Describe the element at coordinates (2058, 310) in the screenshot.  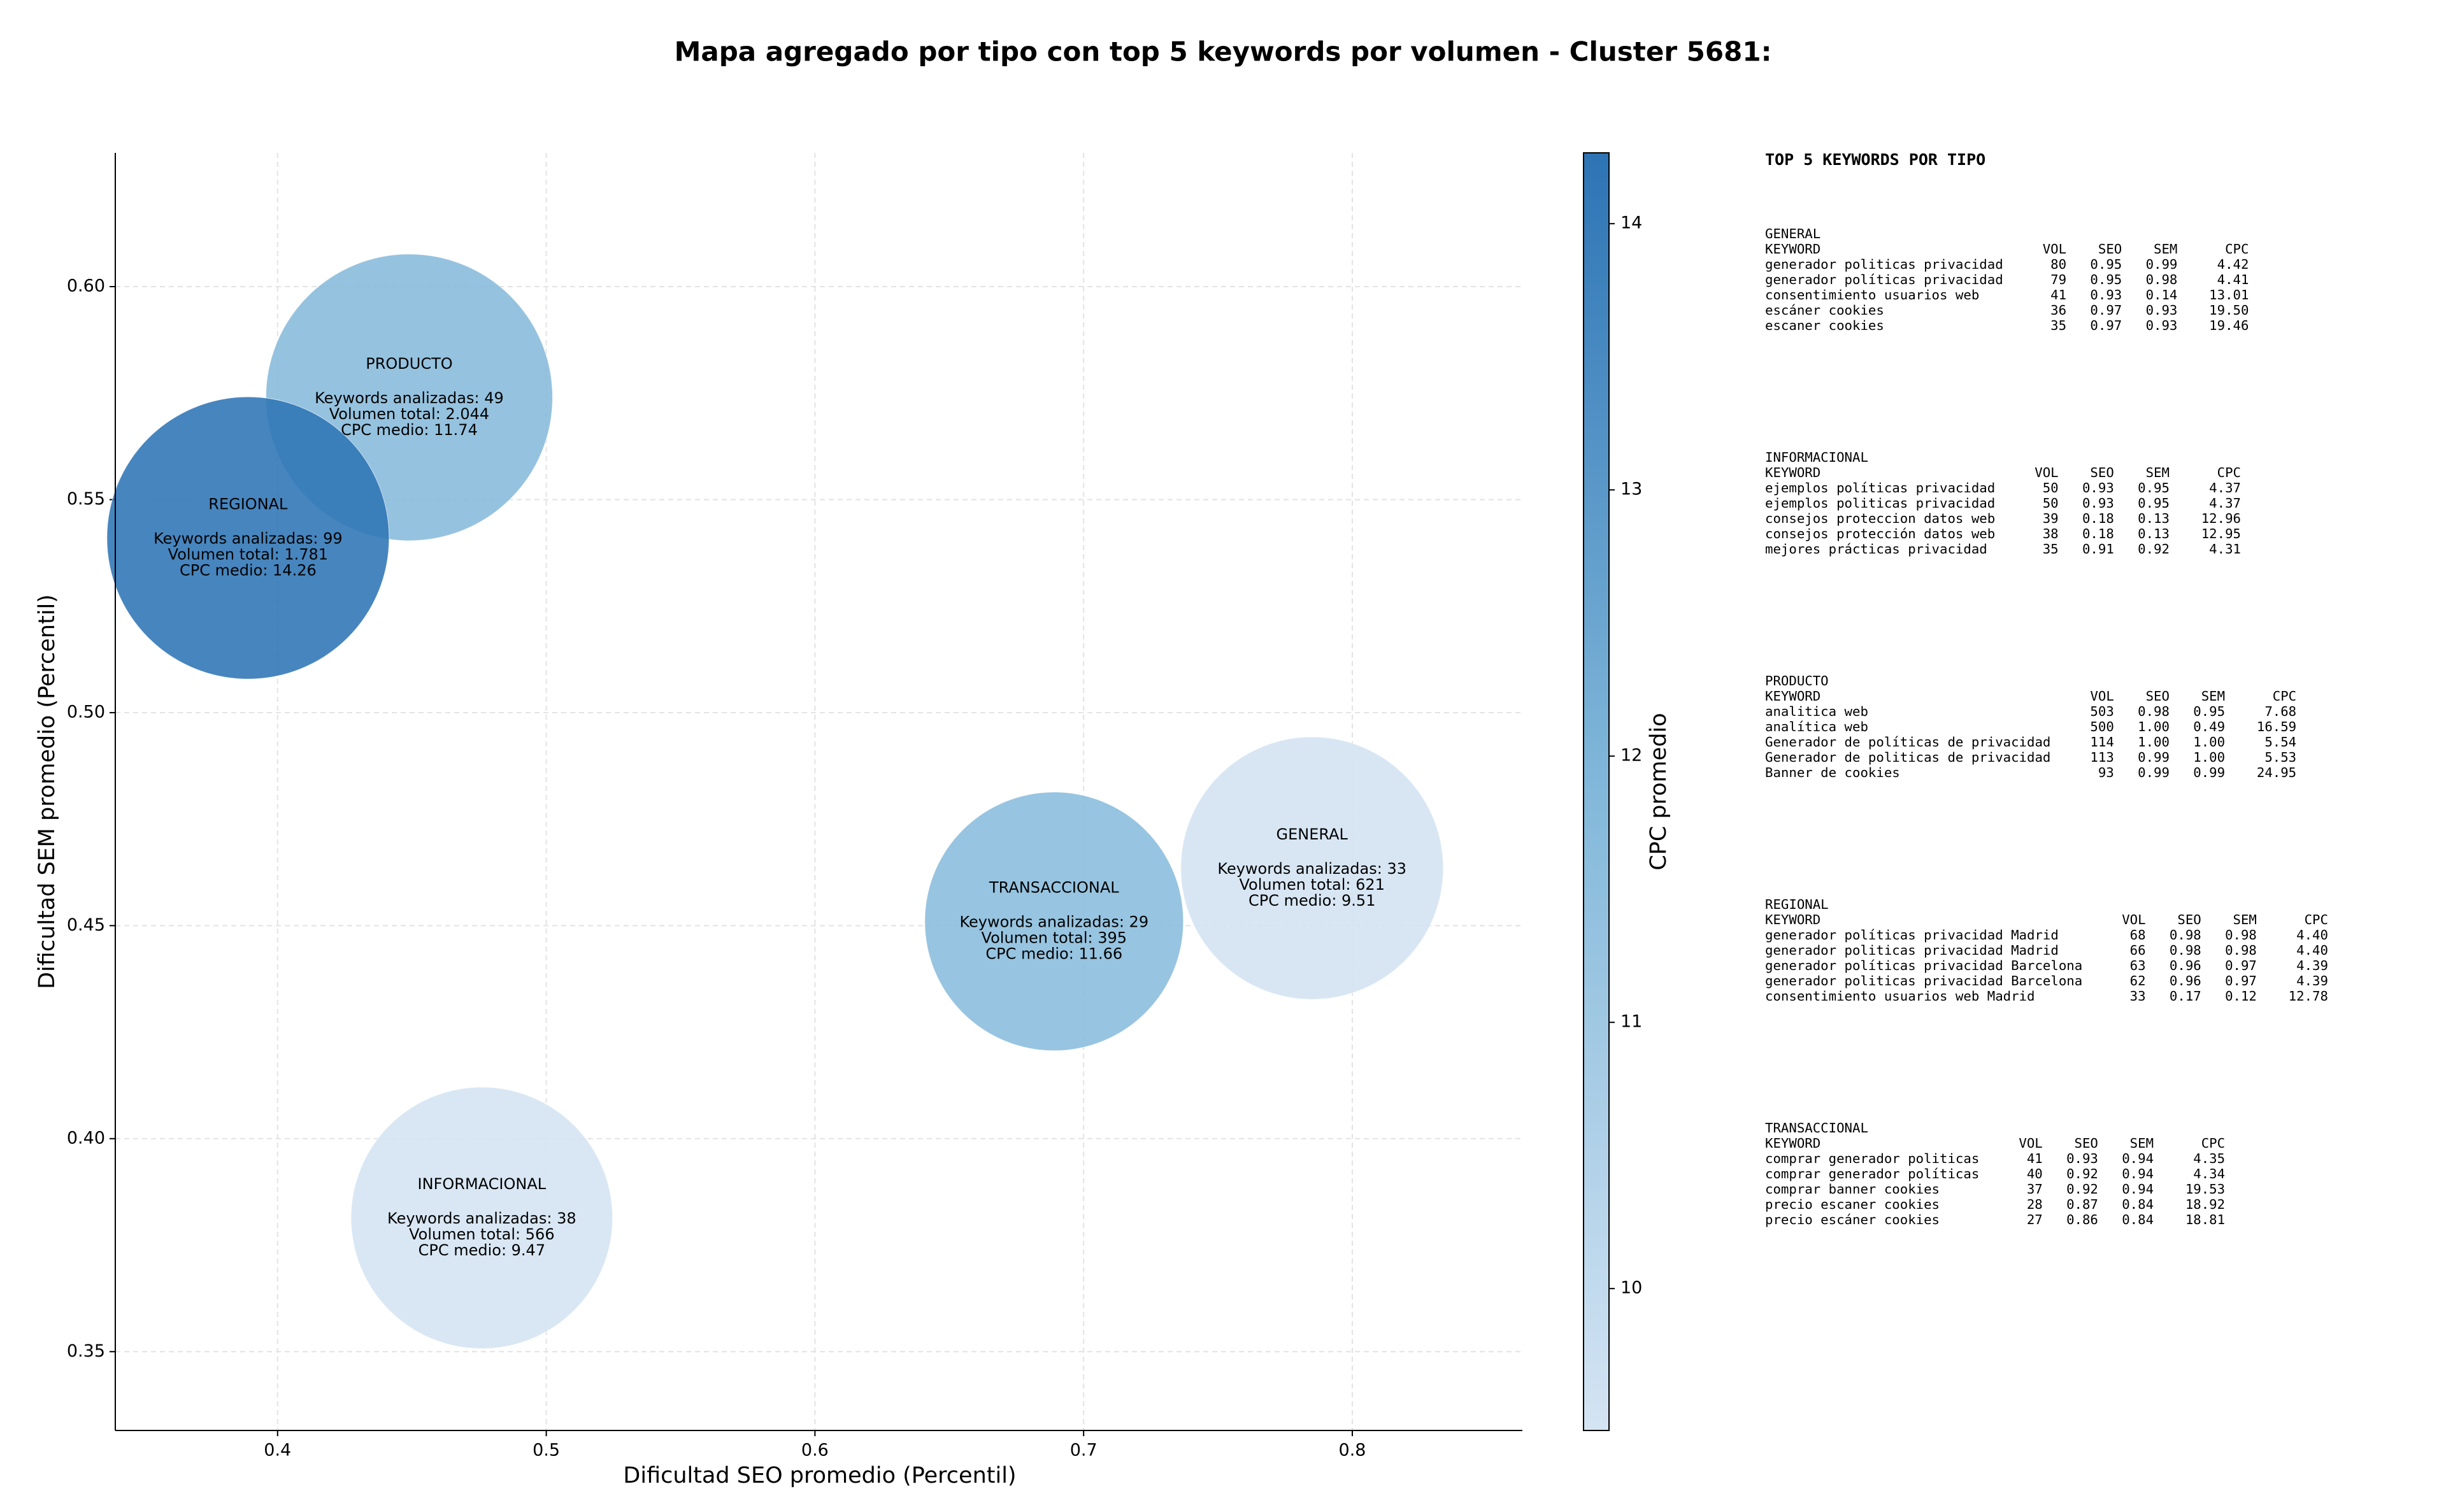
I see `table-cell: 36` at that location.